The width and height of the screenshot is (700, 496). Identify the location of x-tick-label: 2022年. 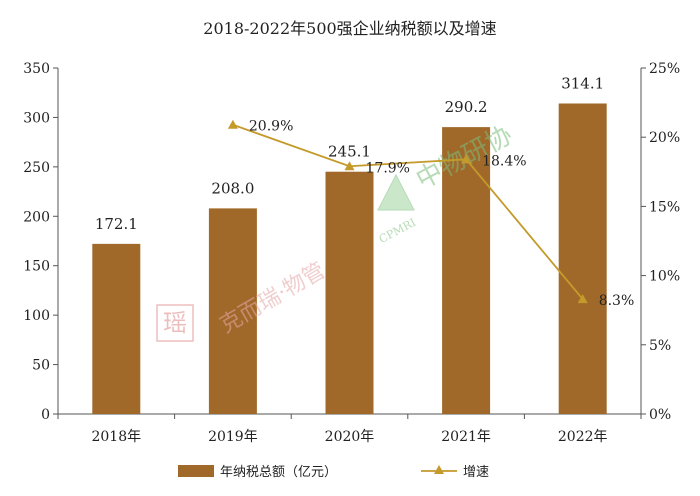
(583, 437).